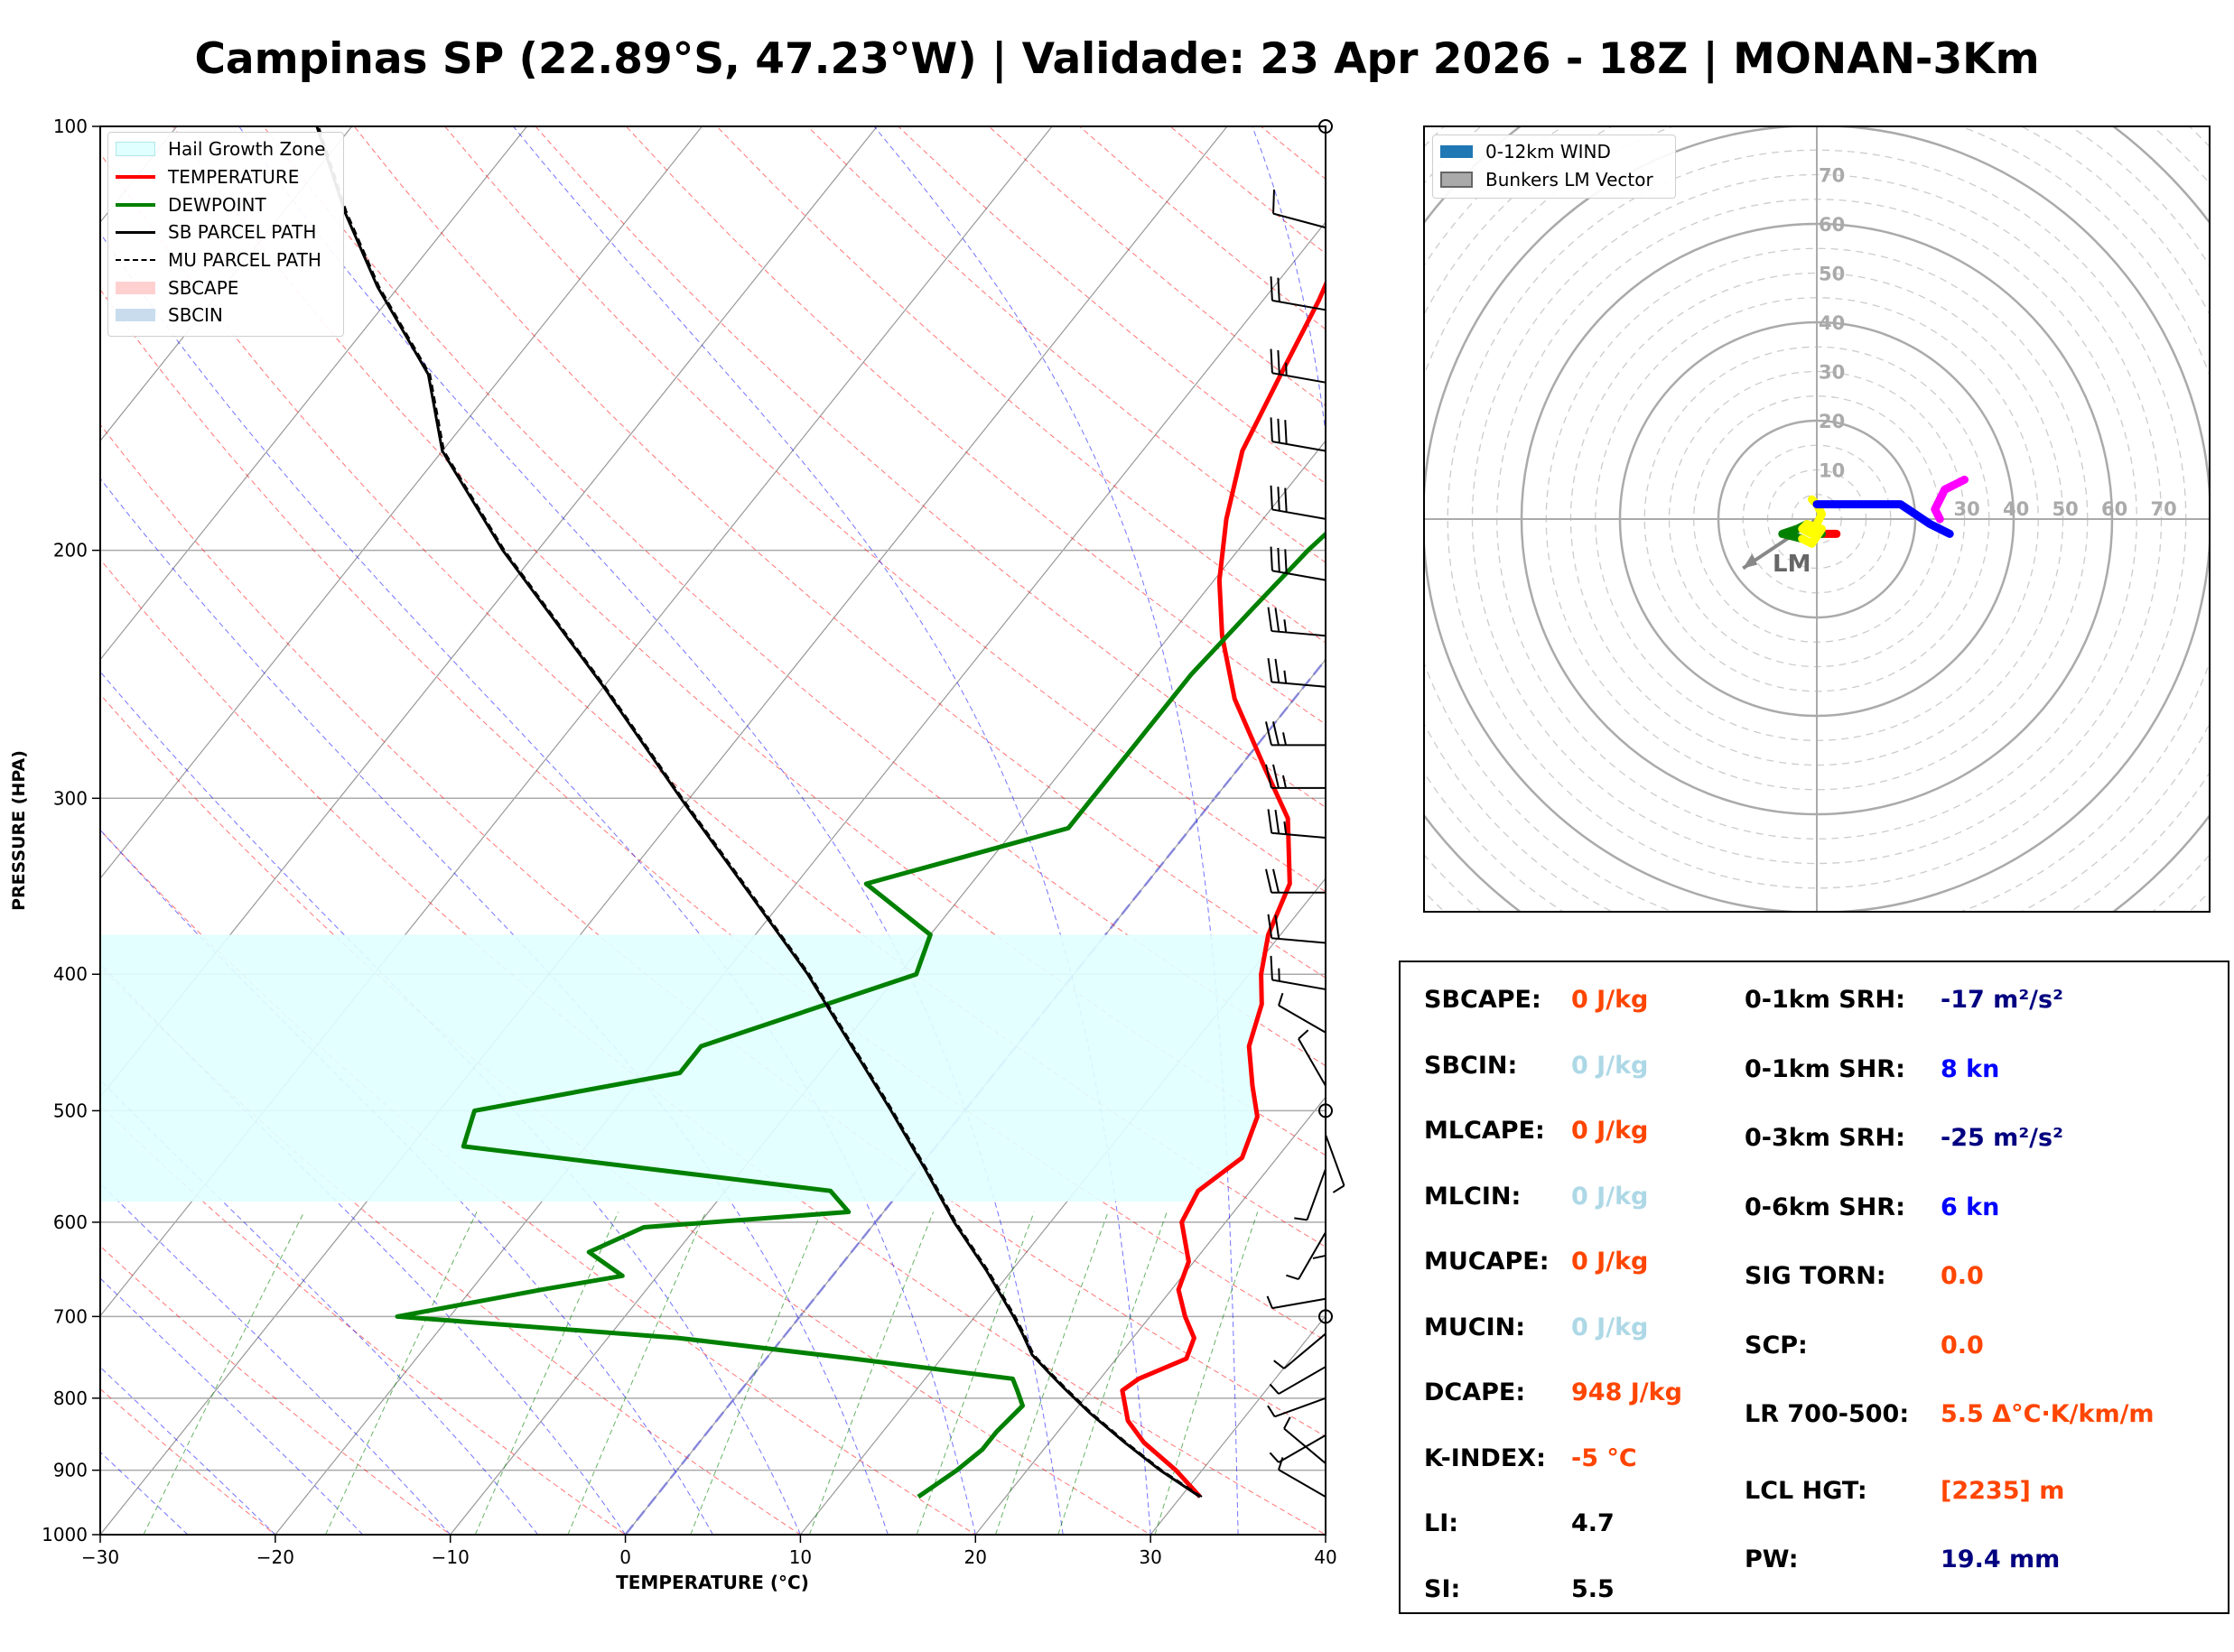  What do you see at coordinates (1475, 1392) in the screenshot?
I see `param-label: DCAPE:` at bounding box center [1475, 1392].